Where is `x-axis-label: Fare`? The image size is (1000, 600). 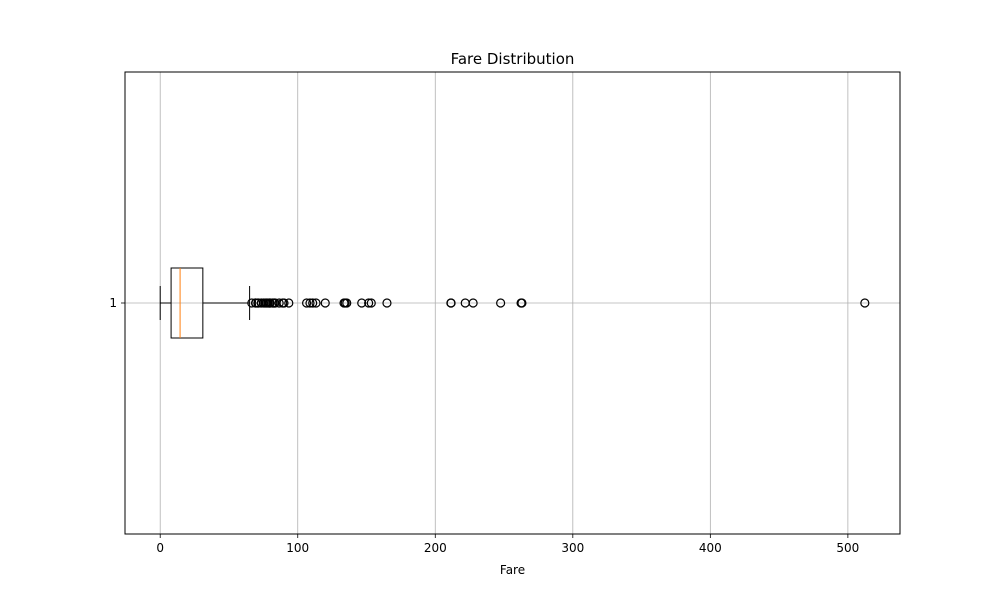 x-axis-label: Fare is located at coordinates (512, 570).